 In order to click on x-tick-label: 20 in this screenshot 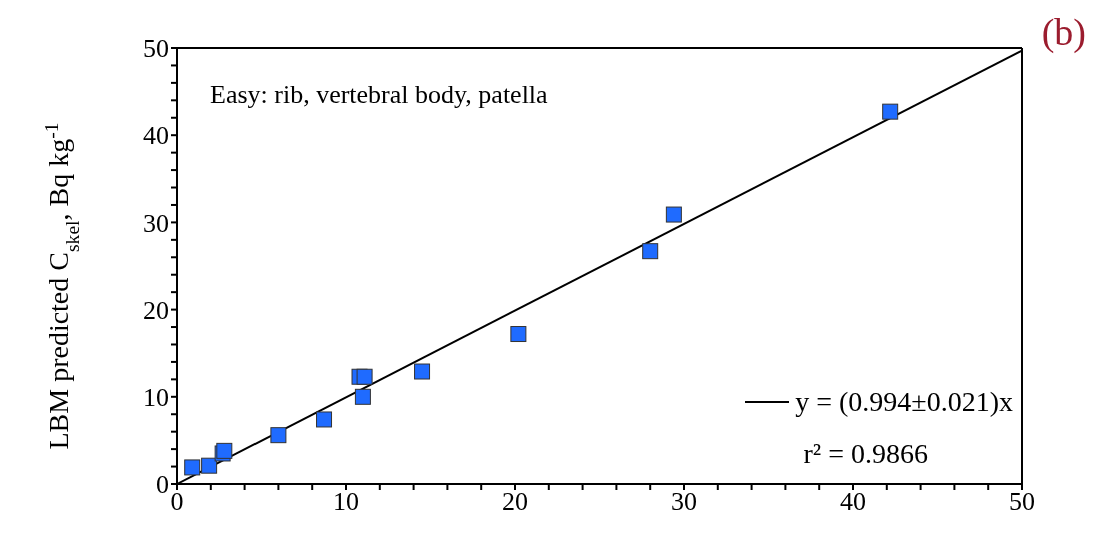, I will do `click(515, 502)`.